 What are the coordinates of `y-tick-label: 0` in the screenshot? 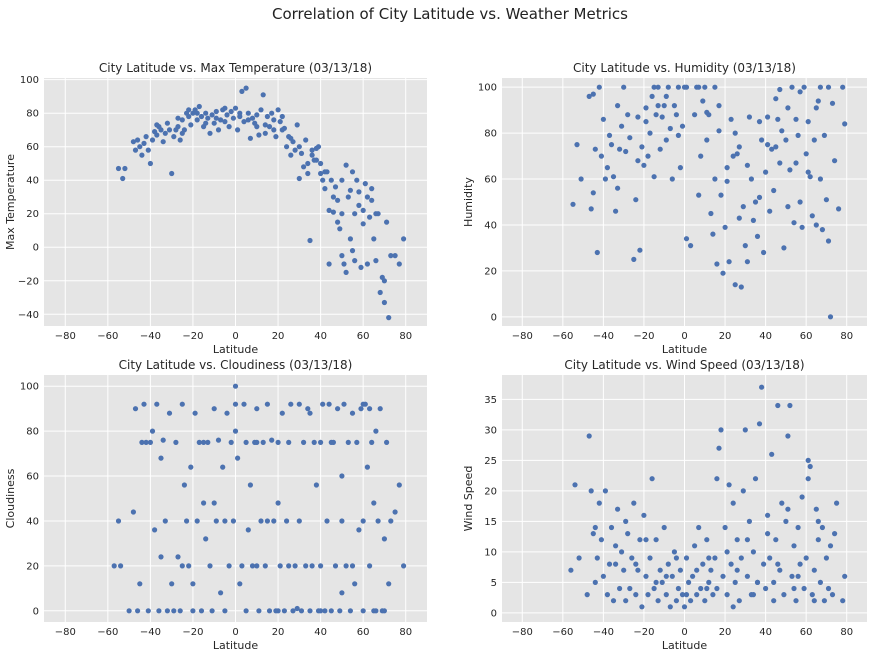 It's located at (494, 317).